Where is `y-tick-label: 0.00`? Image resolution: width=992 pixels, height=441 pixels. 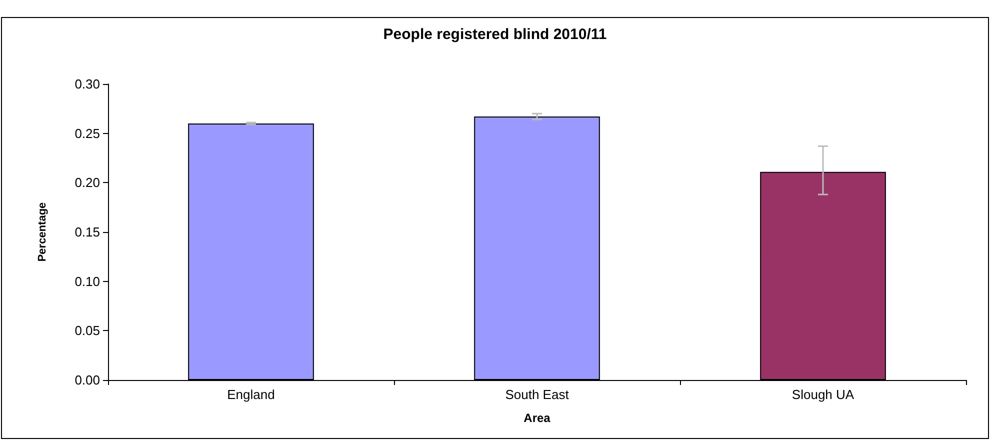 y-tick-label: 0.00 is located at coordinates (87, 380).